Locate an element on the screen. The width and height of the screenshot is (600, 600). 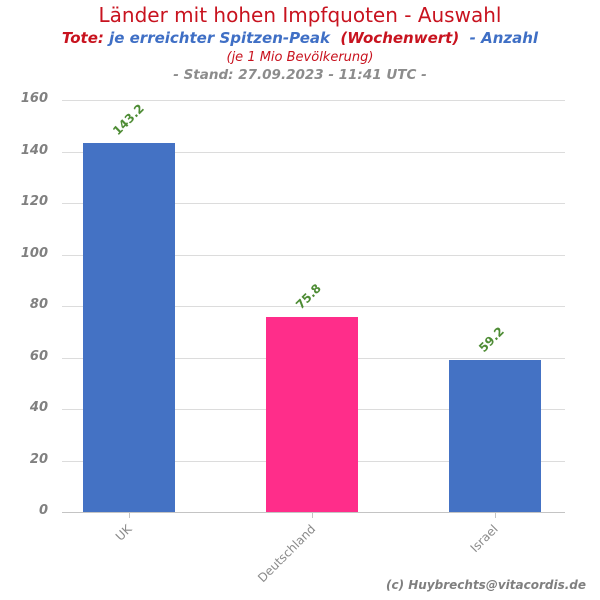
y-axis-label: 100 is located at coordinates (34, 253).